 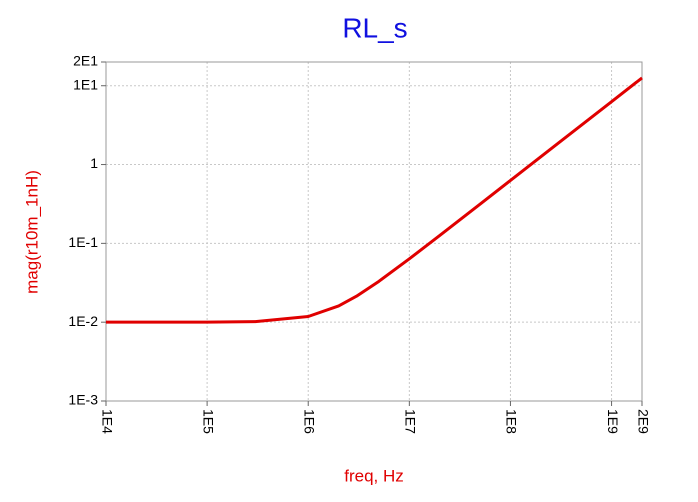 I want to click on x-axis-label: freq, Hz, so click(x=374, y=475).